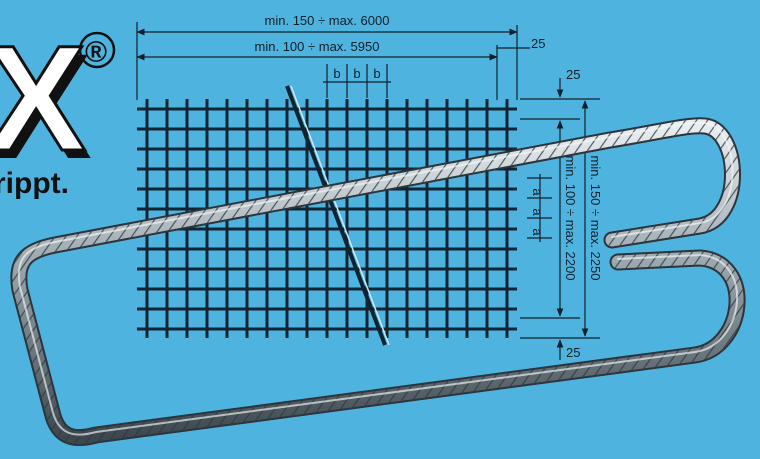  What do you see at coordinates (34, 183) in the screenshot?
I see `tagline-fragment: rippt.` at bounding box center [34, 183].